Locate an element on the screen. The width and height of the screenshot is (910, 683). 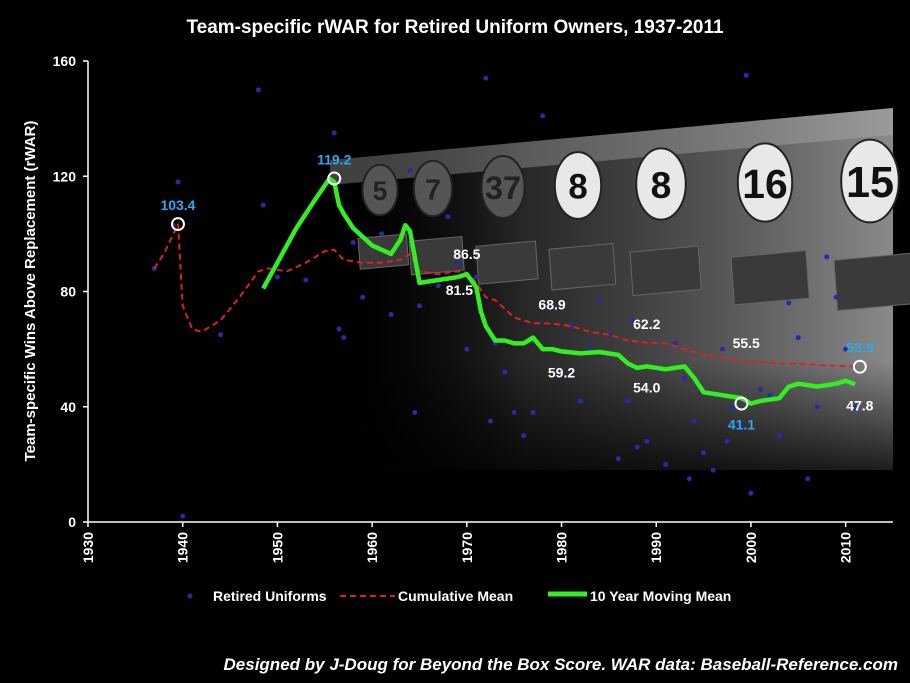
annotation-label: 59.2 is located at coordinates (561, 372).